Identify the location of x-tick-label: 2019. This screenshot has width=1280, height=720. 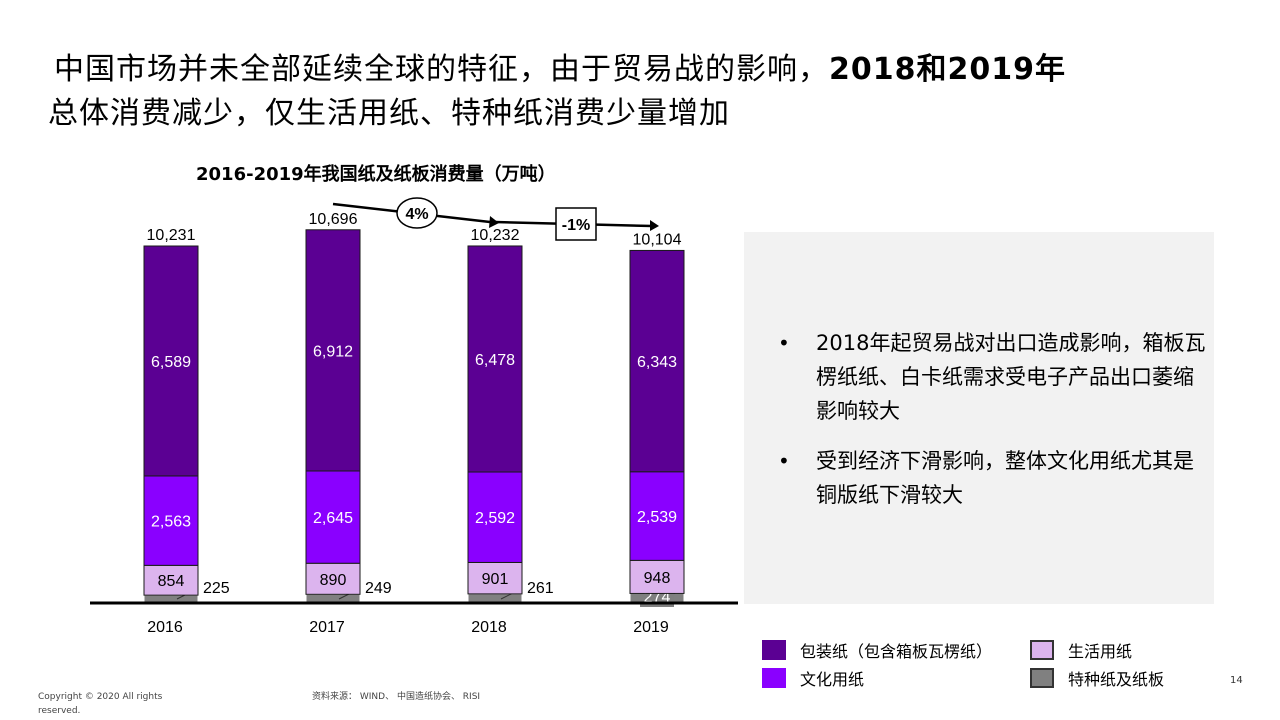
(651, 627).